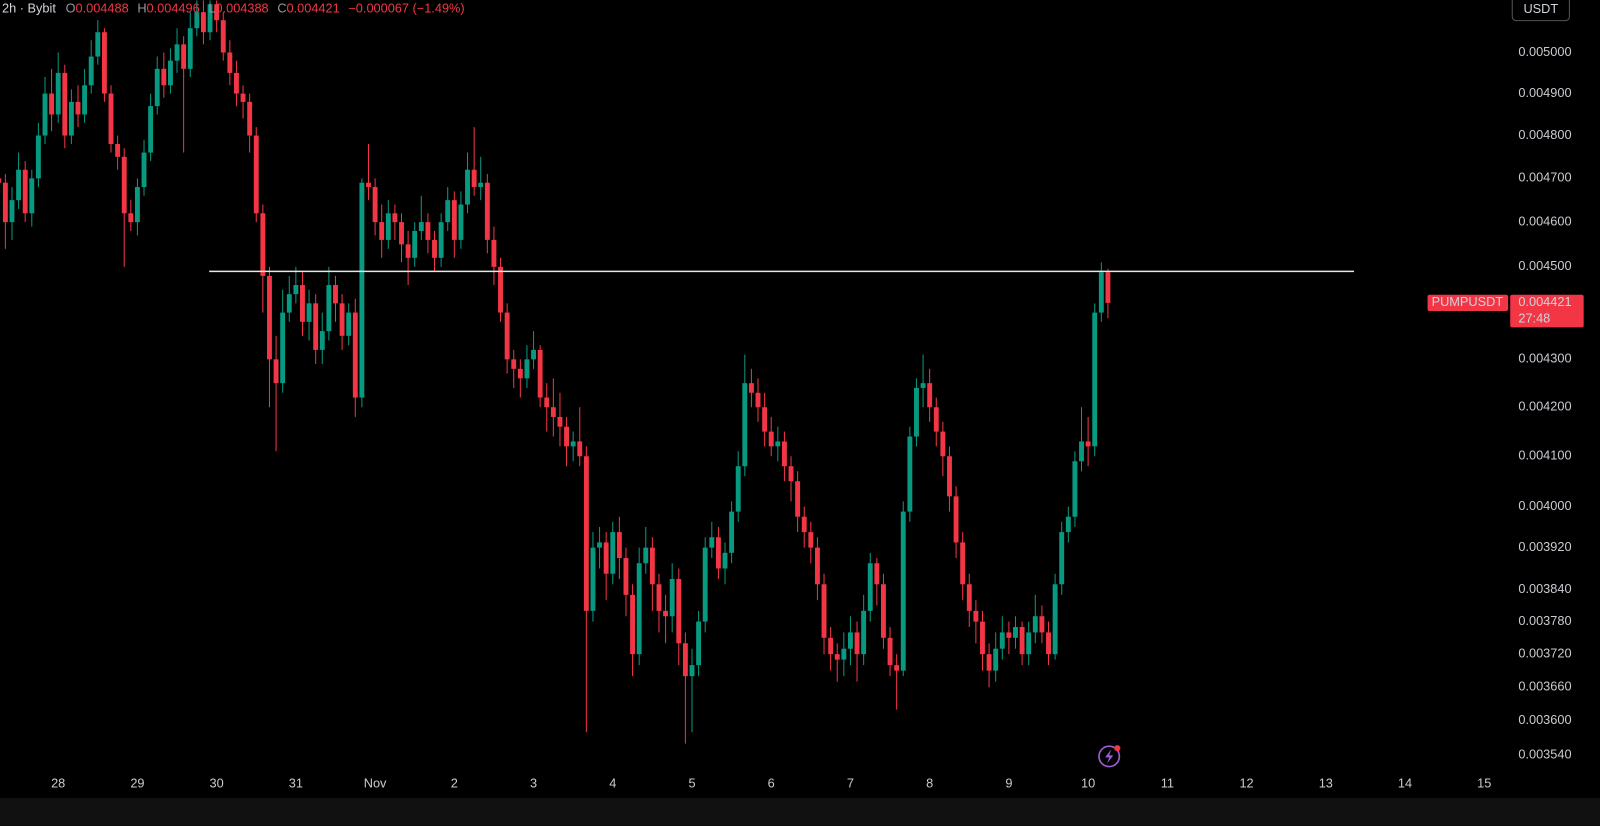 This screenshot has width=1600, height=826. What do you see at coordinates (1544, 719) in the screenshot?
I see `y-tick-label: 0.003600` at bounding box center [1544, 719].